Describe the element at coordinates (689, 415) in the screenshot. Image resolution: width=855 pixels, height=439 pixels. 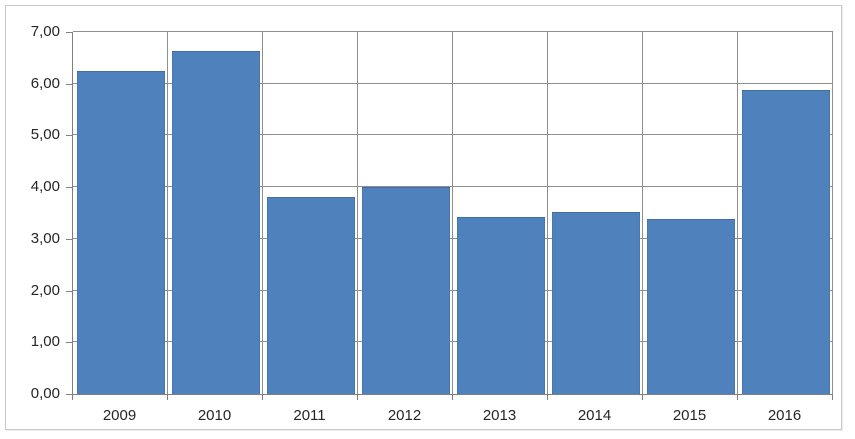
I see `x-tick-label-2015: 2015` at that location.